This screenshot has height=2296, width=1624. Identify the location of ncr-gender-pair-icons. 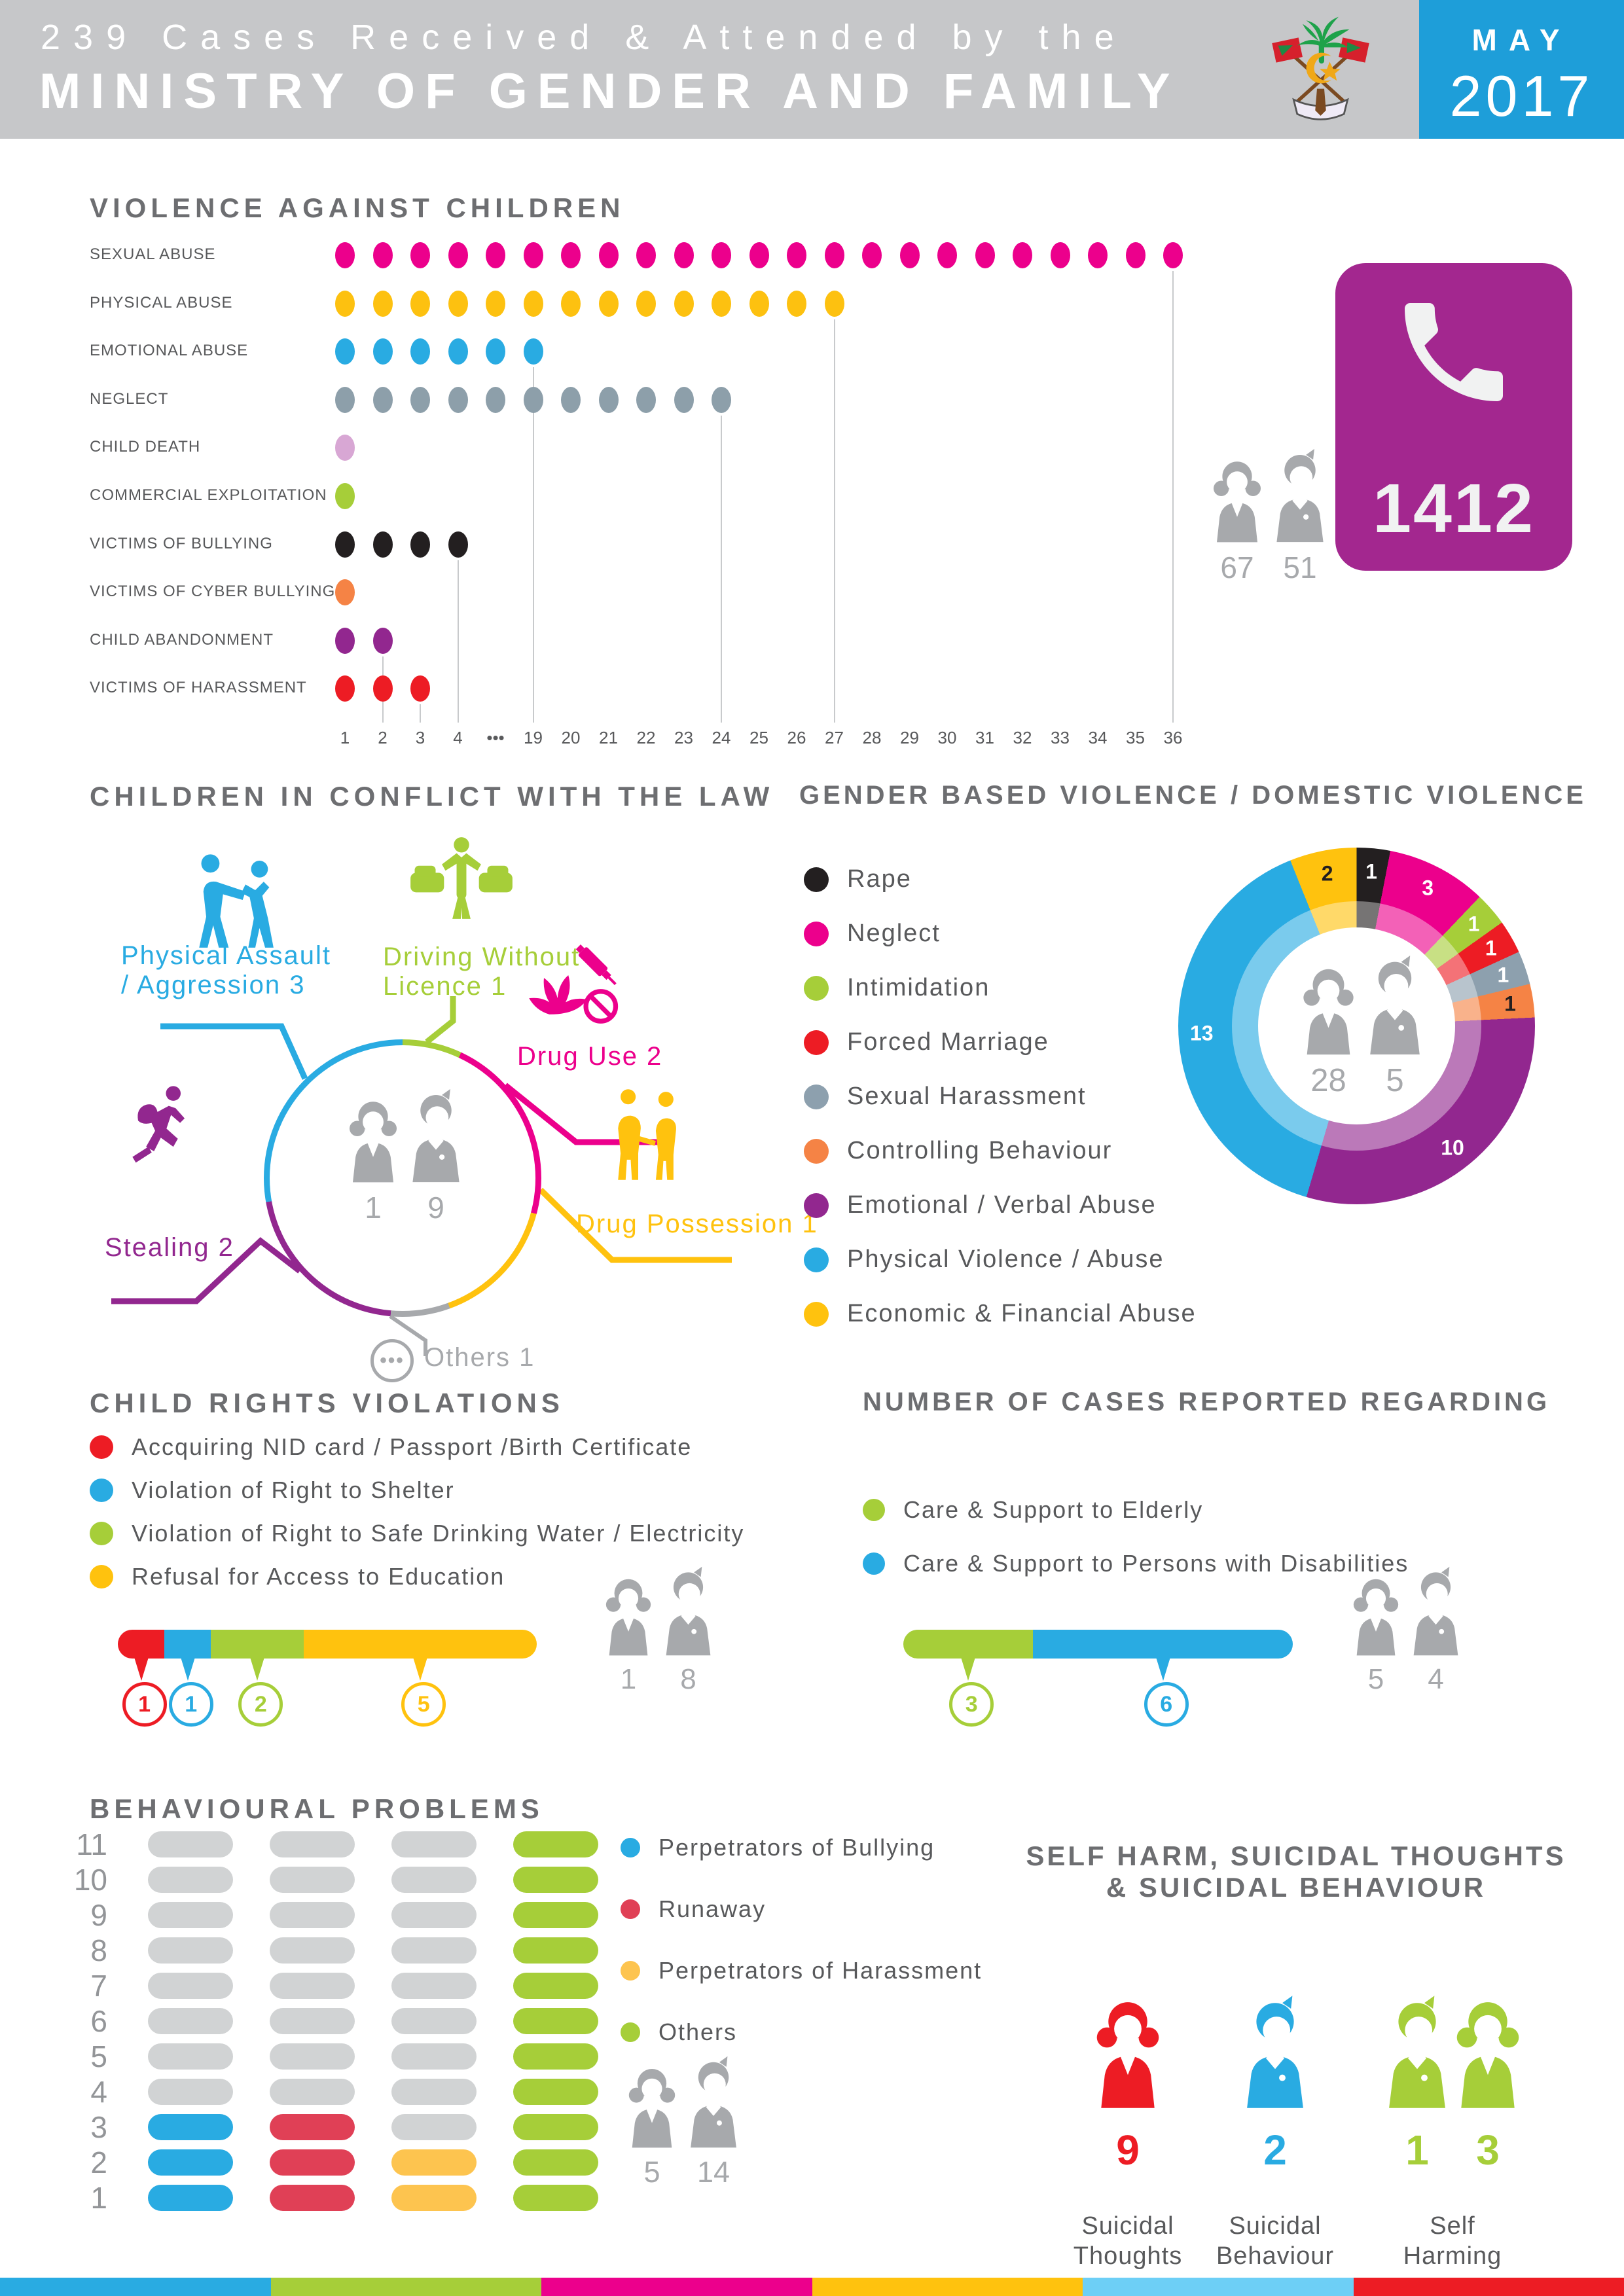
(1407, 1611).